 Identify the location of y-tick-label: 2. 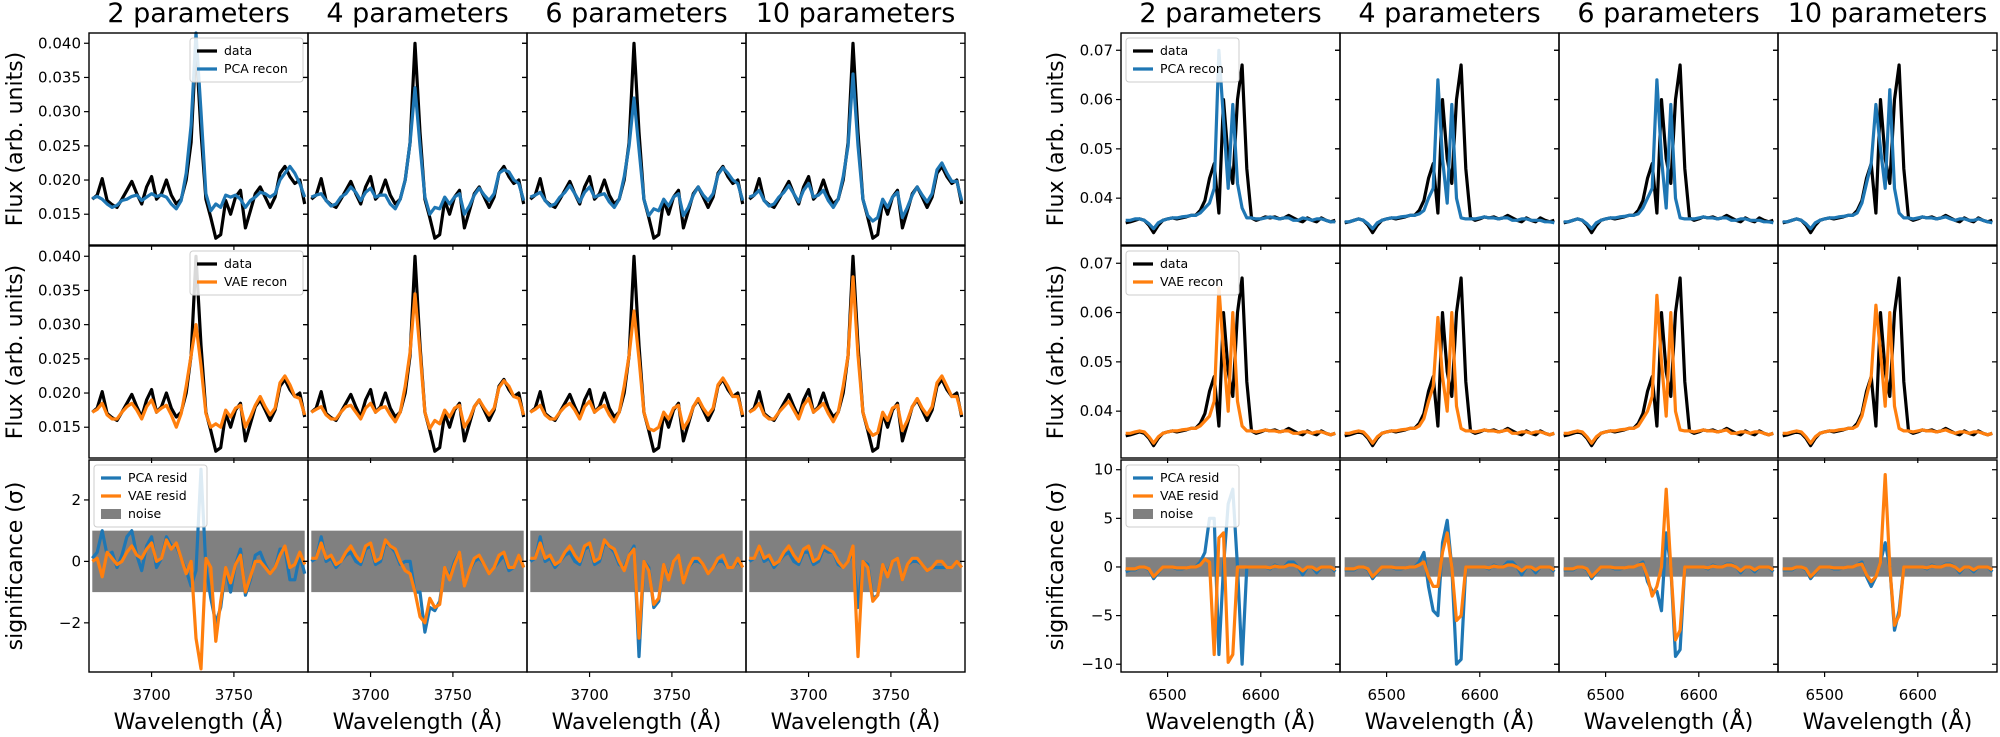
(76, 500).